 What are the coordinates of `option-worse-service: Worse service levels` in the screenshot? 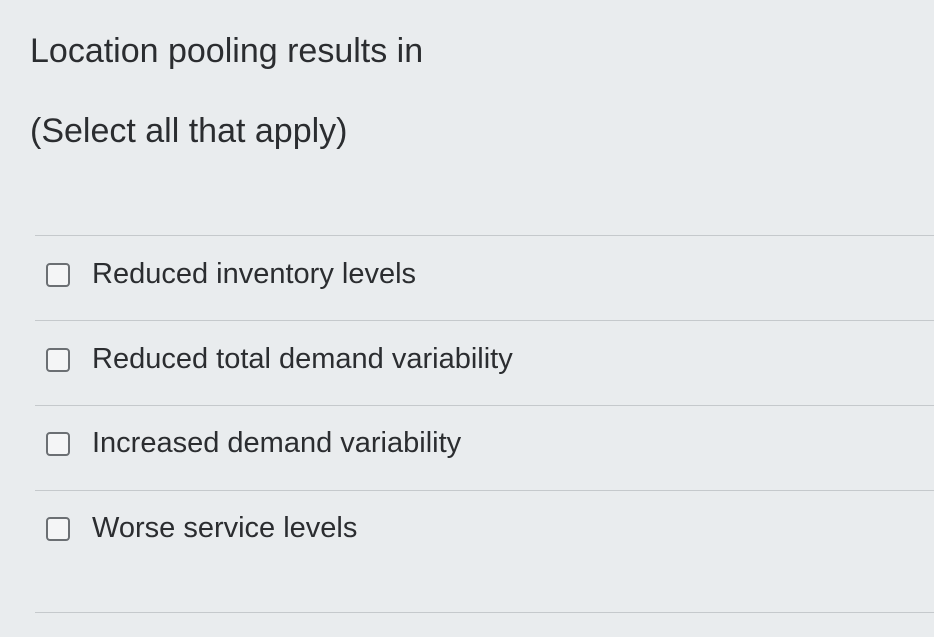 It's located at (201, 528).